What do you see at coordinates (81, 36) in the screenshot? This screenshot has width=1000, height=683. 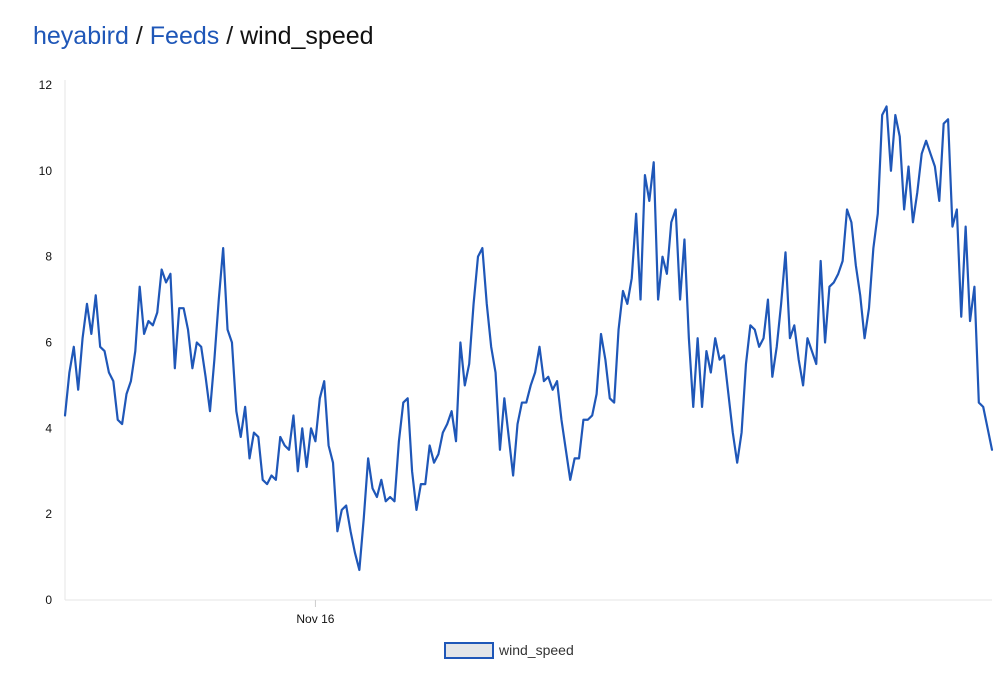 I see `breadcrumb-owner-link: heyabird` at bounding box center [81, 36].